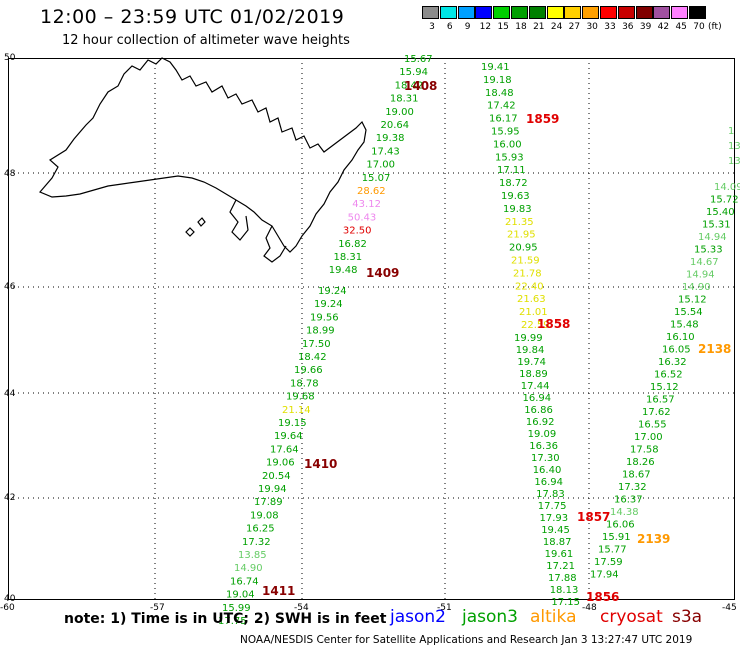 Image resolution: width=740 pixels, height=650 pixels. I want to click on track-d-value: 17.88, so click(562, 578).